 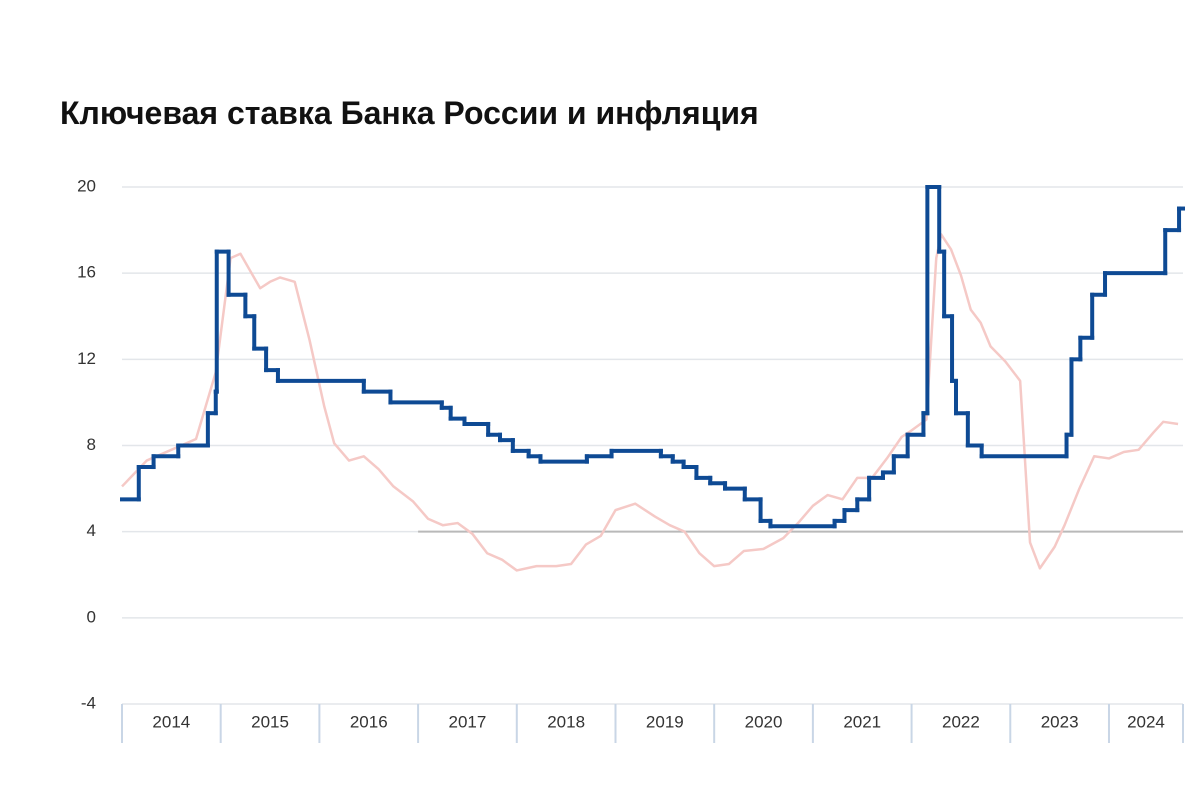 What do you see at coordinates (91, 444) in the screenshot?
I see `y-tick-label: 8` at bounding box center [91, 444].